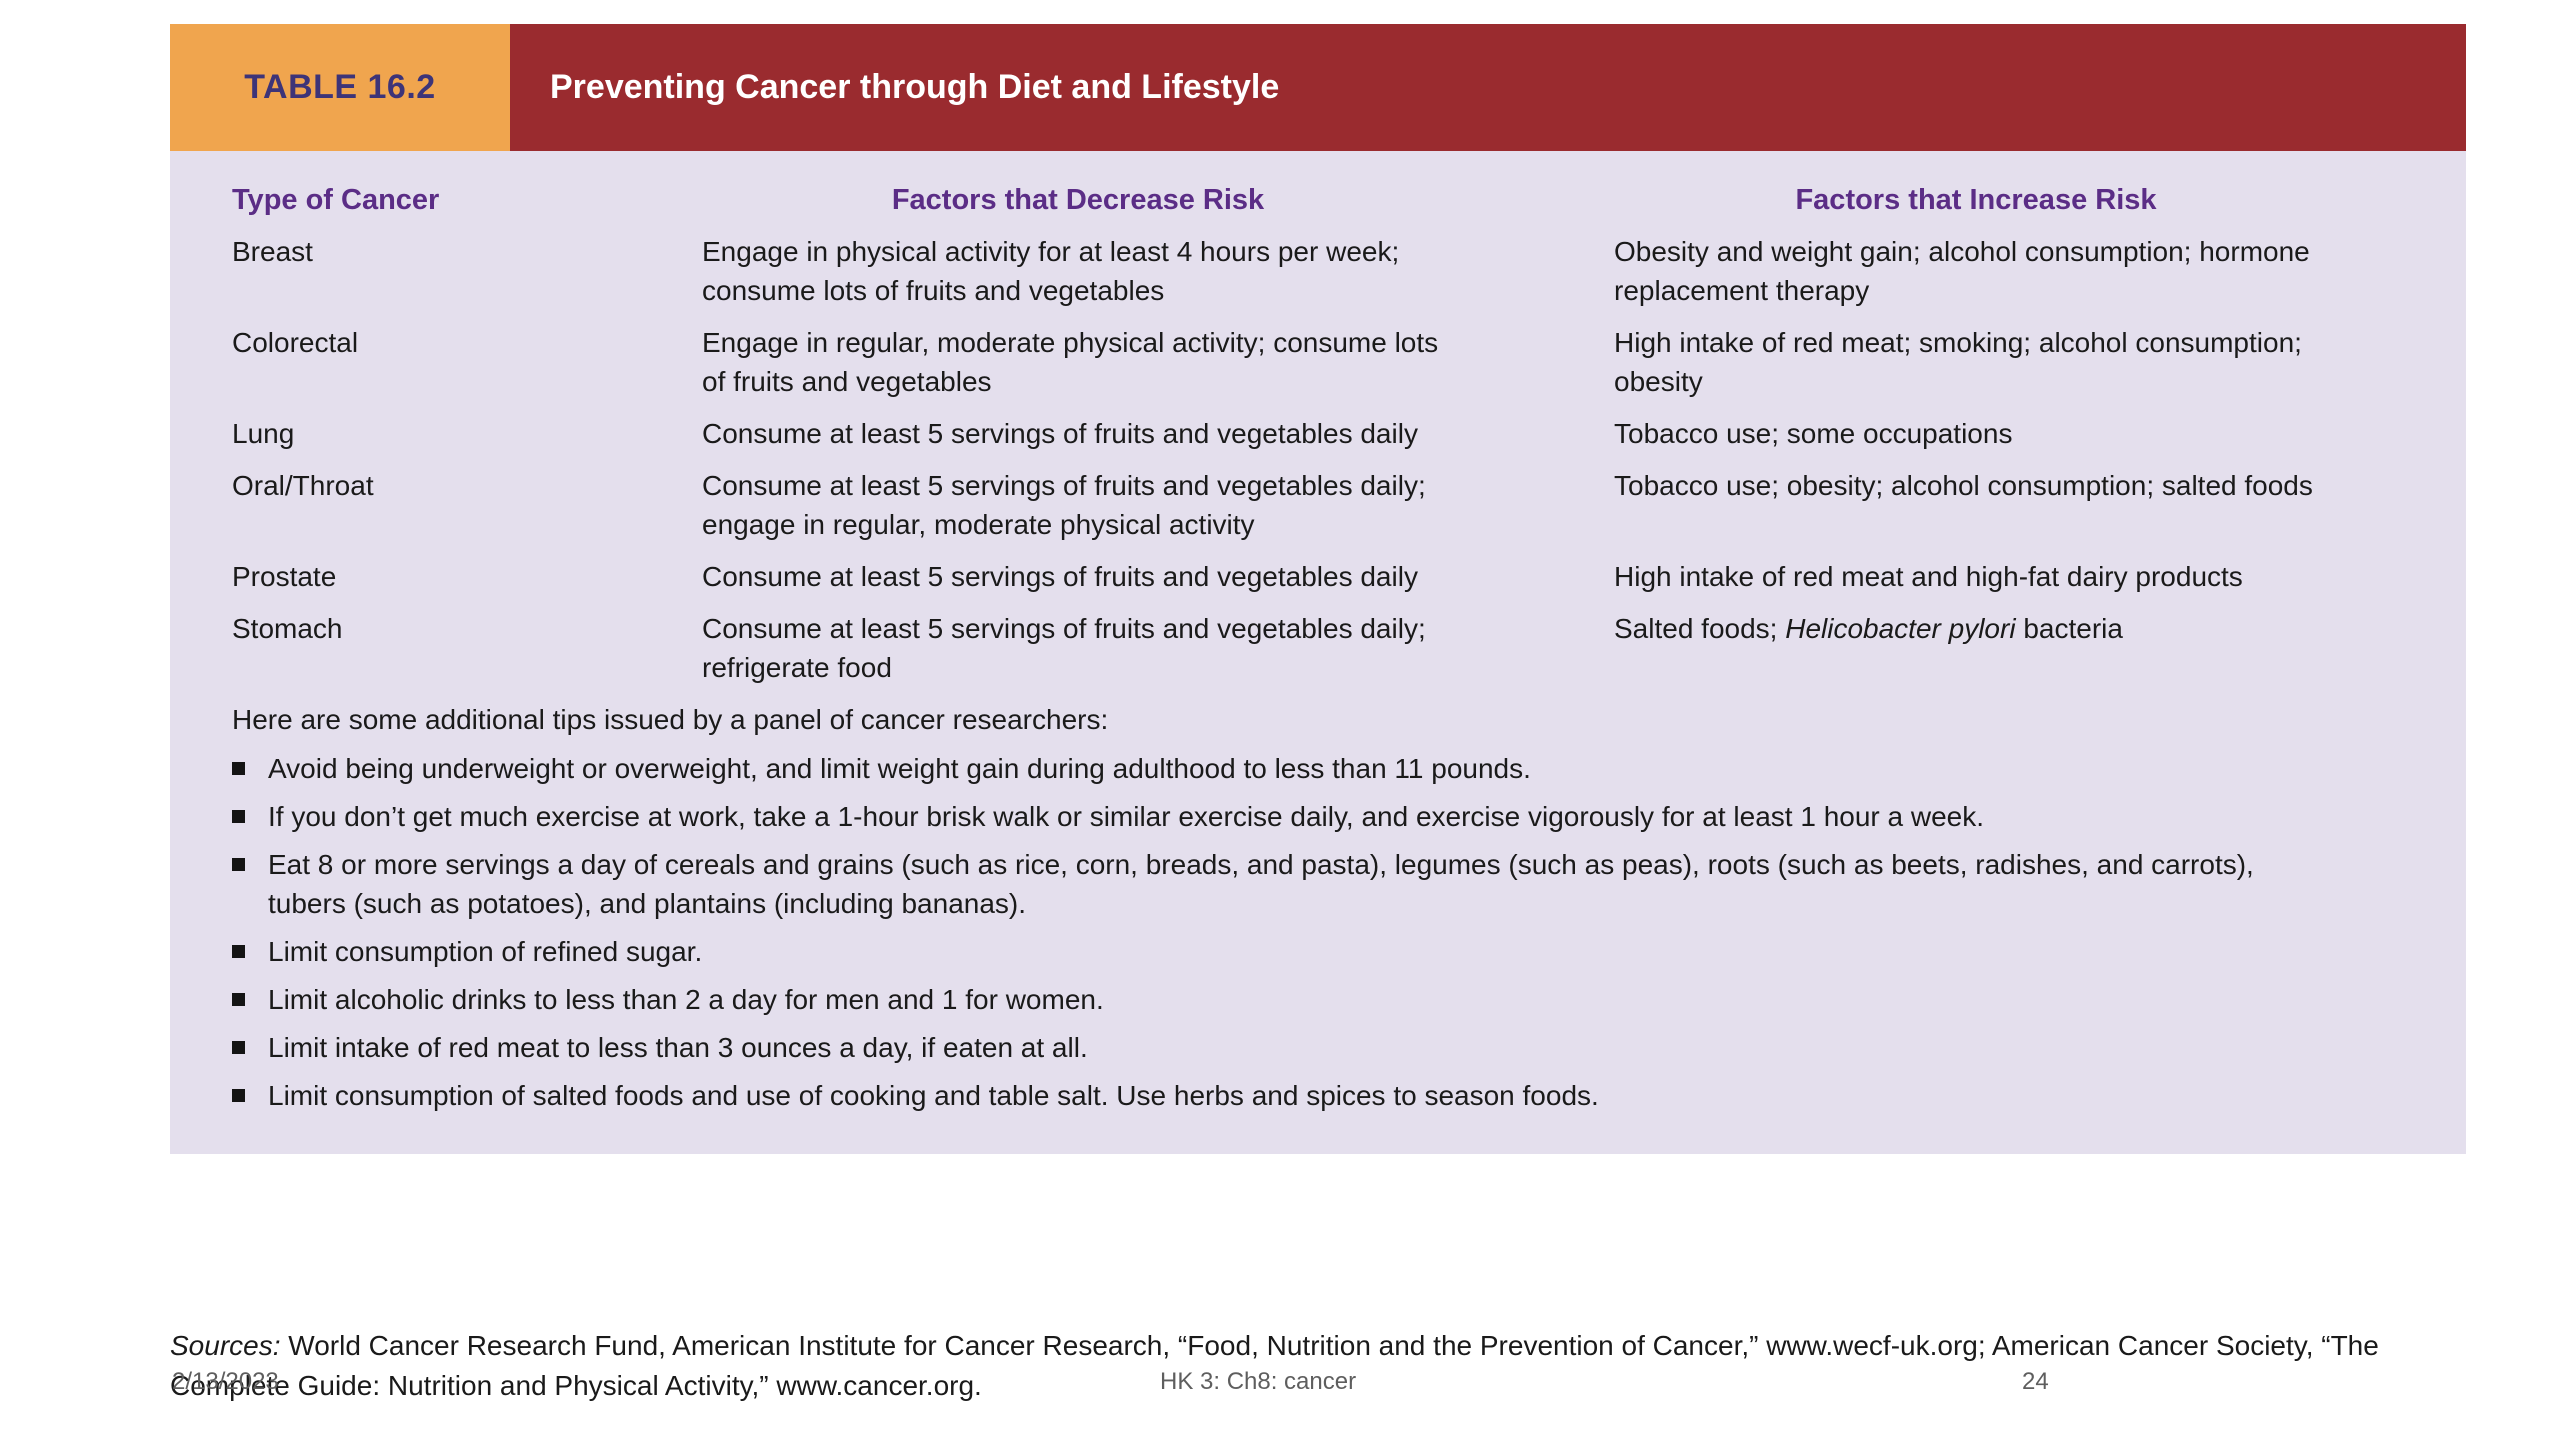  What do you see at coordinates (1078, 200) in the screenshot?
I see `column-header-decrease: Factors that Decrease Risk` at bounding box center [1078, 200].